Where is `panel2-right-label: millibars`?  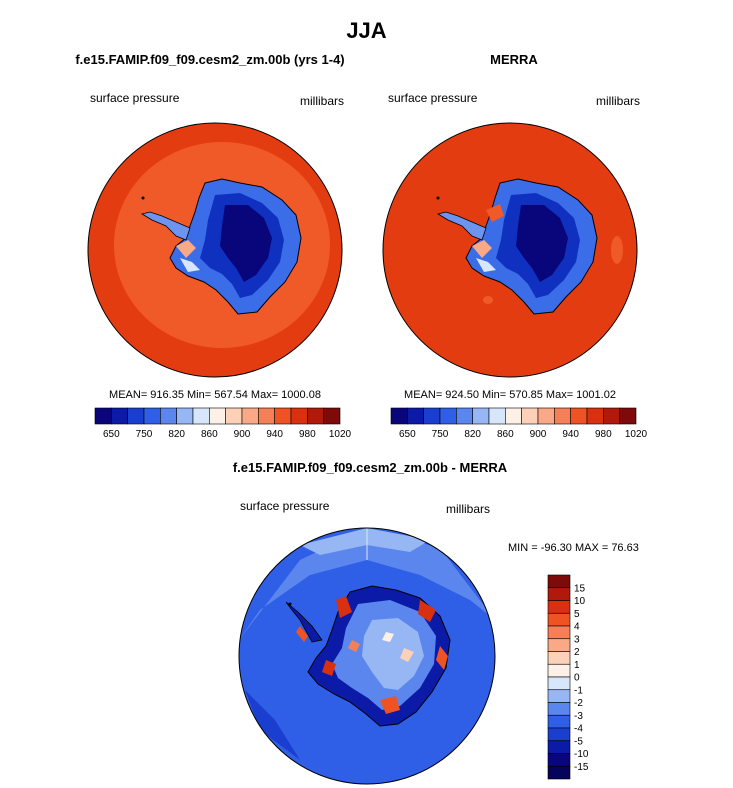
panel2-right-label: millibars is located at coordinates (618, 101).